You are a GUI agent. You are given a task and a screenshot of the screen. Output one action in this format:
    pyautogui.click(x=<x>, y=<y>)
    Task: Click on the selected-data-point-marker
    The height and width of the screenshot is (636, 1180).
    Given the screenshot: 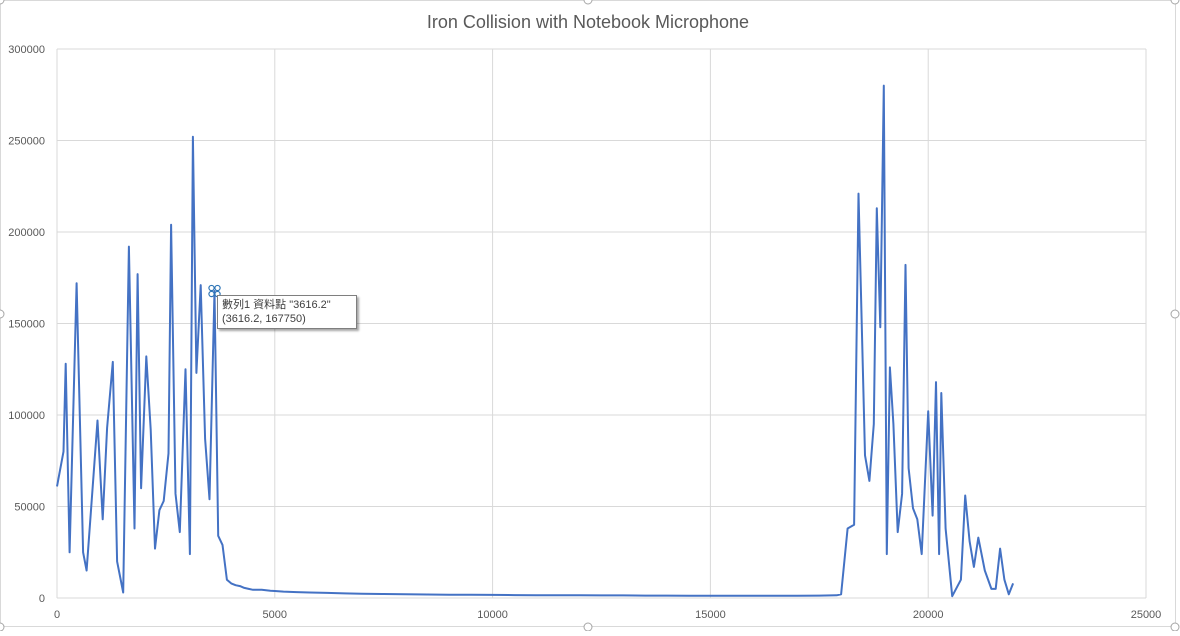 What is the action you would take?
    pyautogui.click(x=214, y=291)
    